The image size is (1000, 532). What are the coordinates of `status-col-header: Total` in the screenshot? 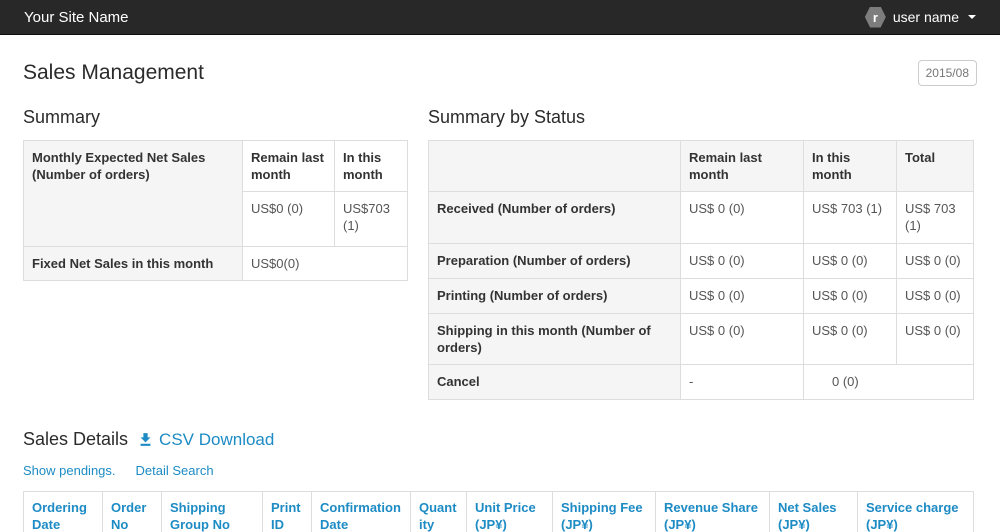 It's located at (935, 166).